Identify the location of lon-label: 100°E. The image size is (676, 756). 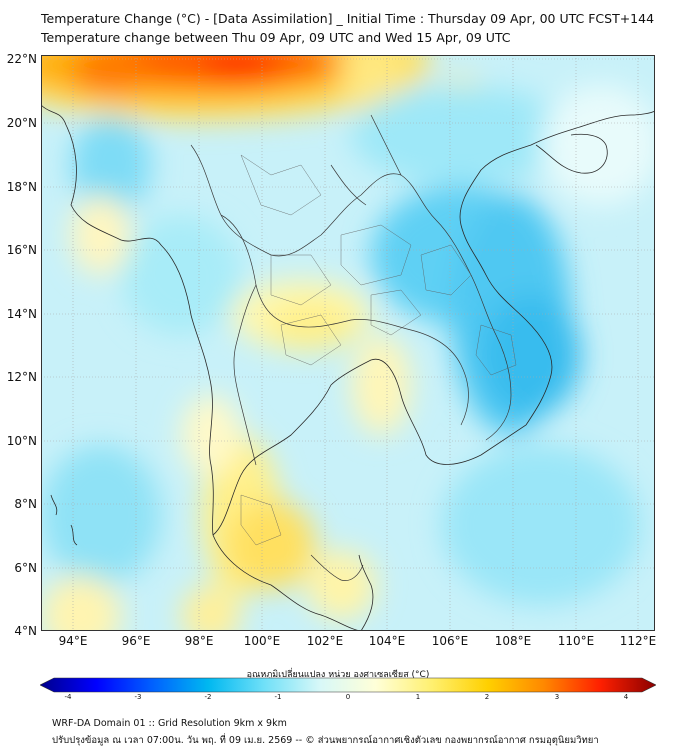
(262, 641).